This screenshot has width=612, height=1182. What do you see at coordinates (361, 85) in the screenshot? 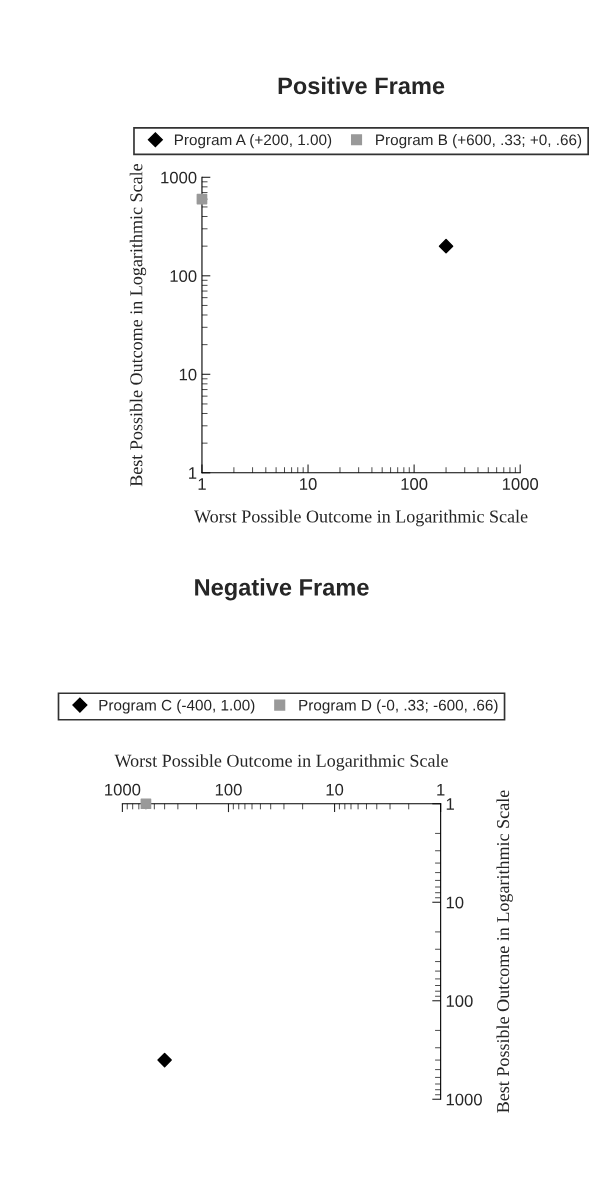
I see `chart-title: Positive Frame` at bounding box center [361, 85].